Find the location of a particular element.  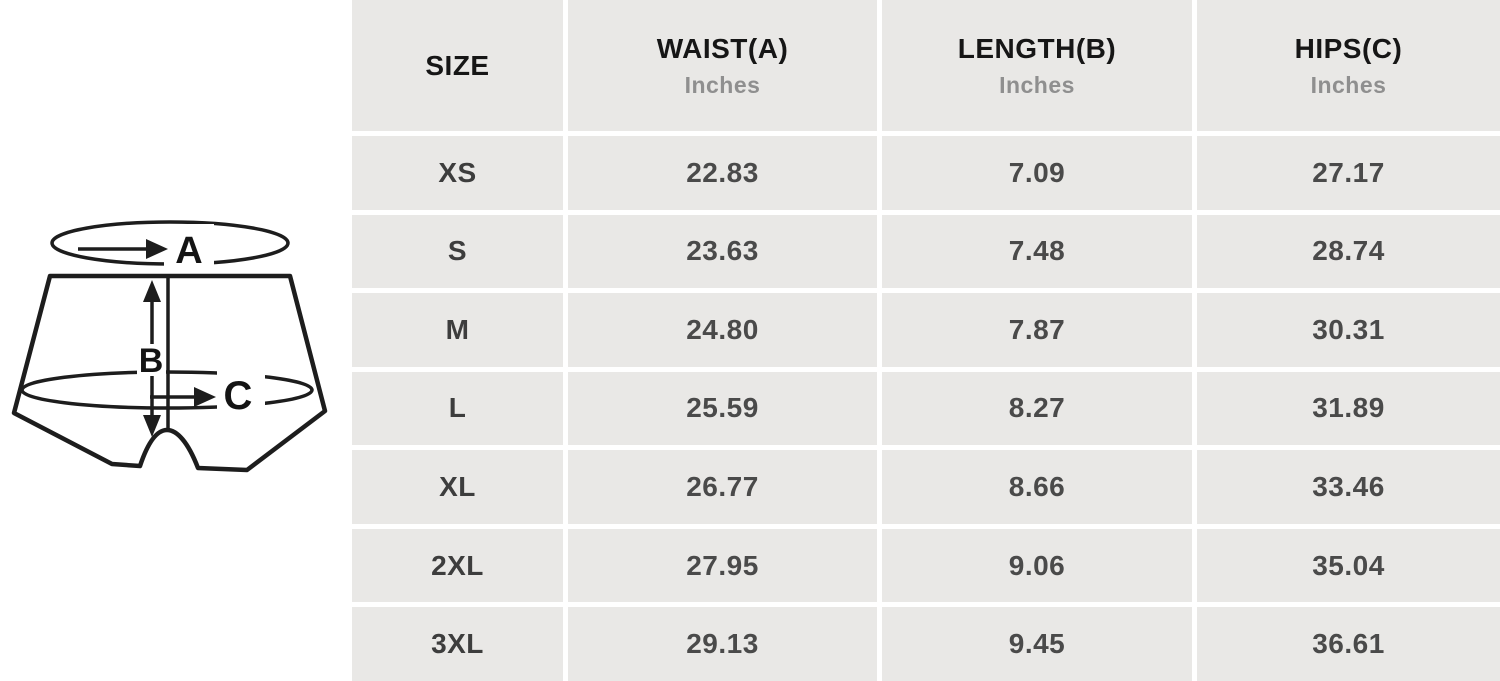

waist-value: 27.95 is located at coordinates (722, 565).